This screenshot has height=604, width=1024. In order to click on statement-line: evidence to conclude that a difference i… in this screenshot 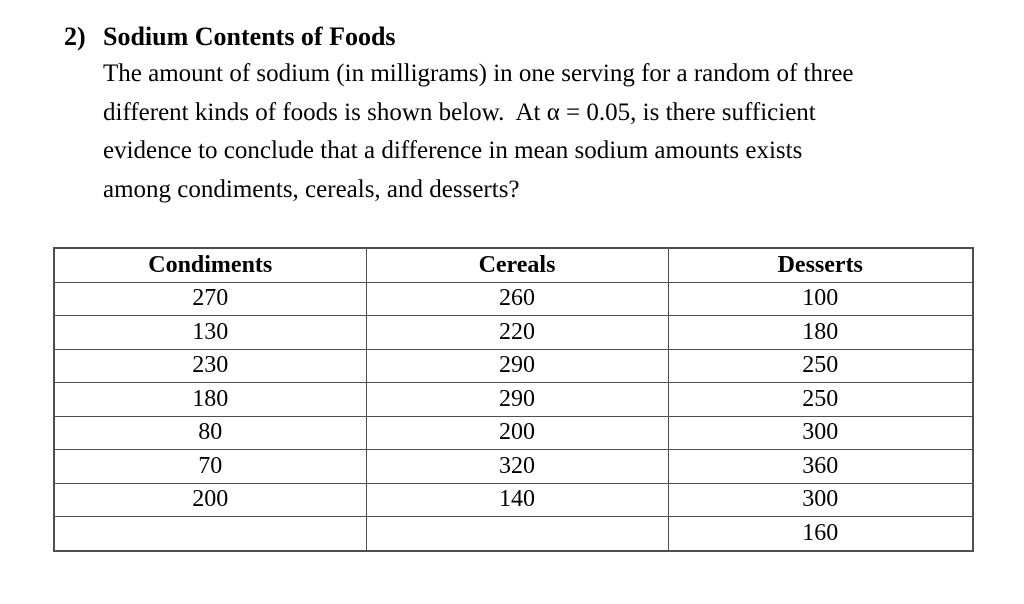, I will do `click(453, 150)`.